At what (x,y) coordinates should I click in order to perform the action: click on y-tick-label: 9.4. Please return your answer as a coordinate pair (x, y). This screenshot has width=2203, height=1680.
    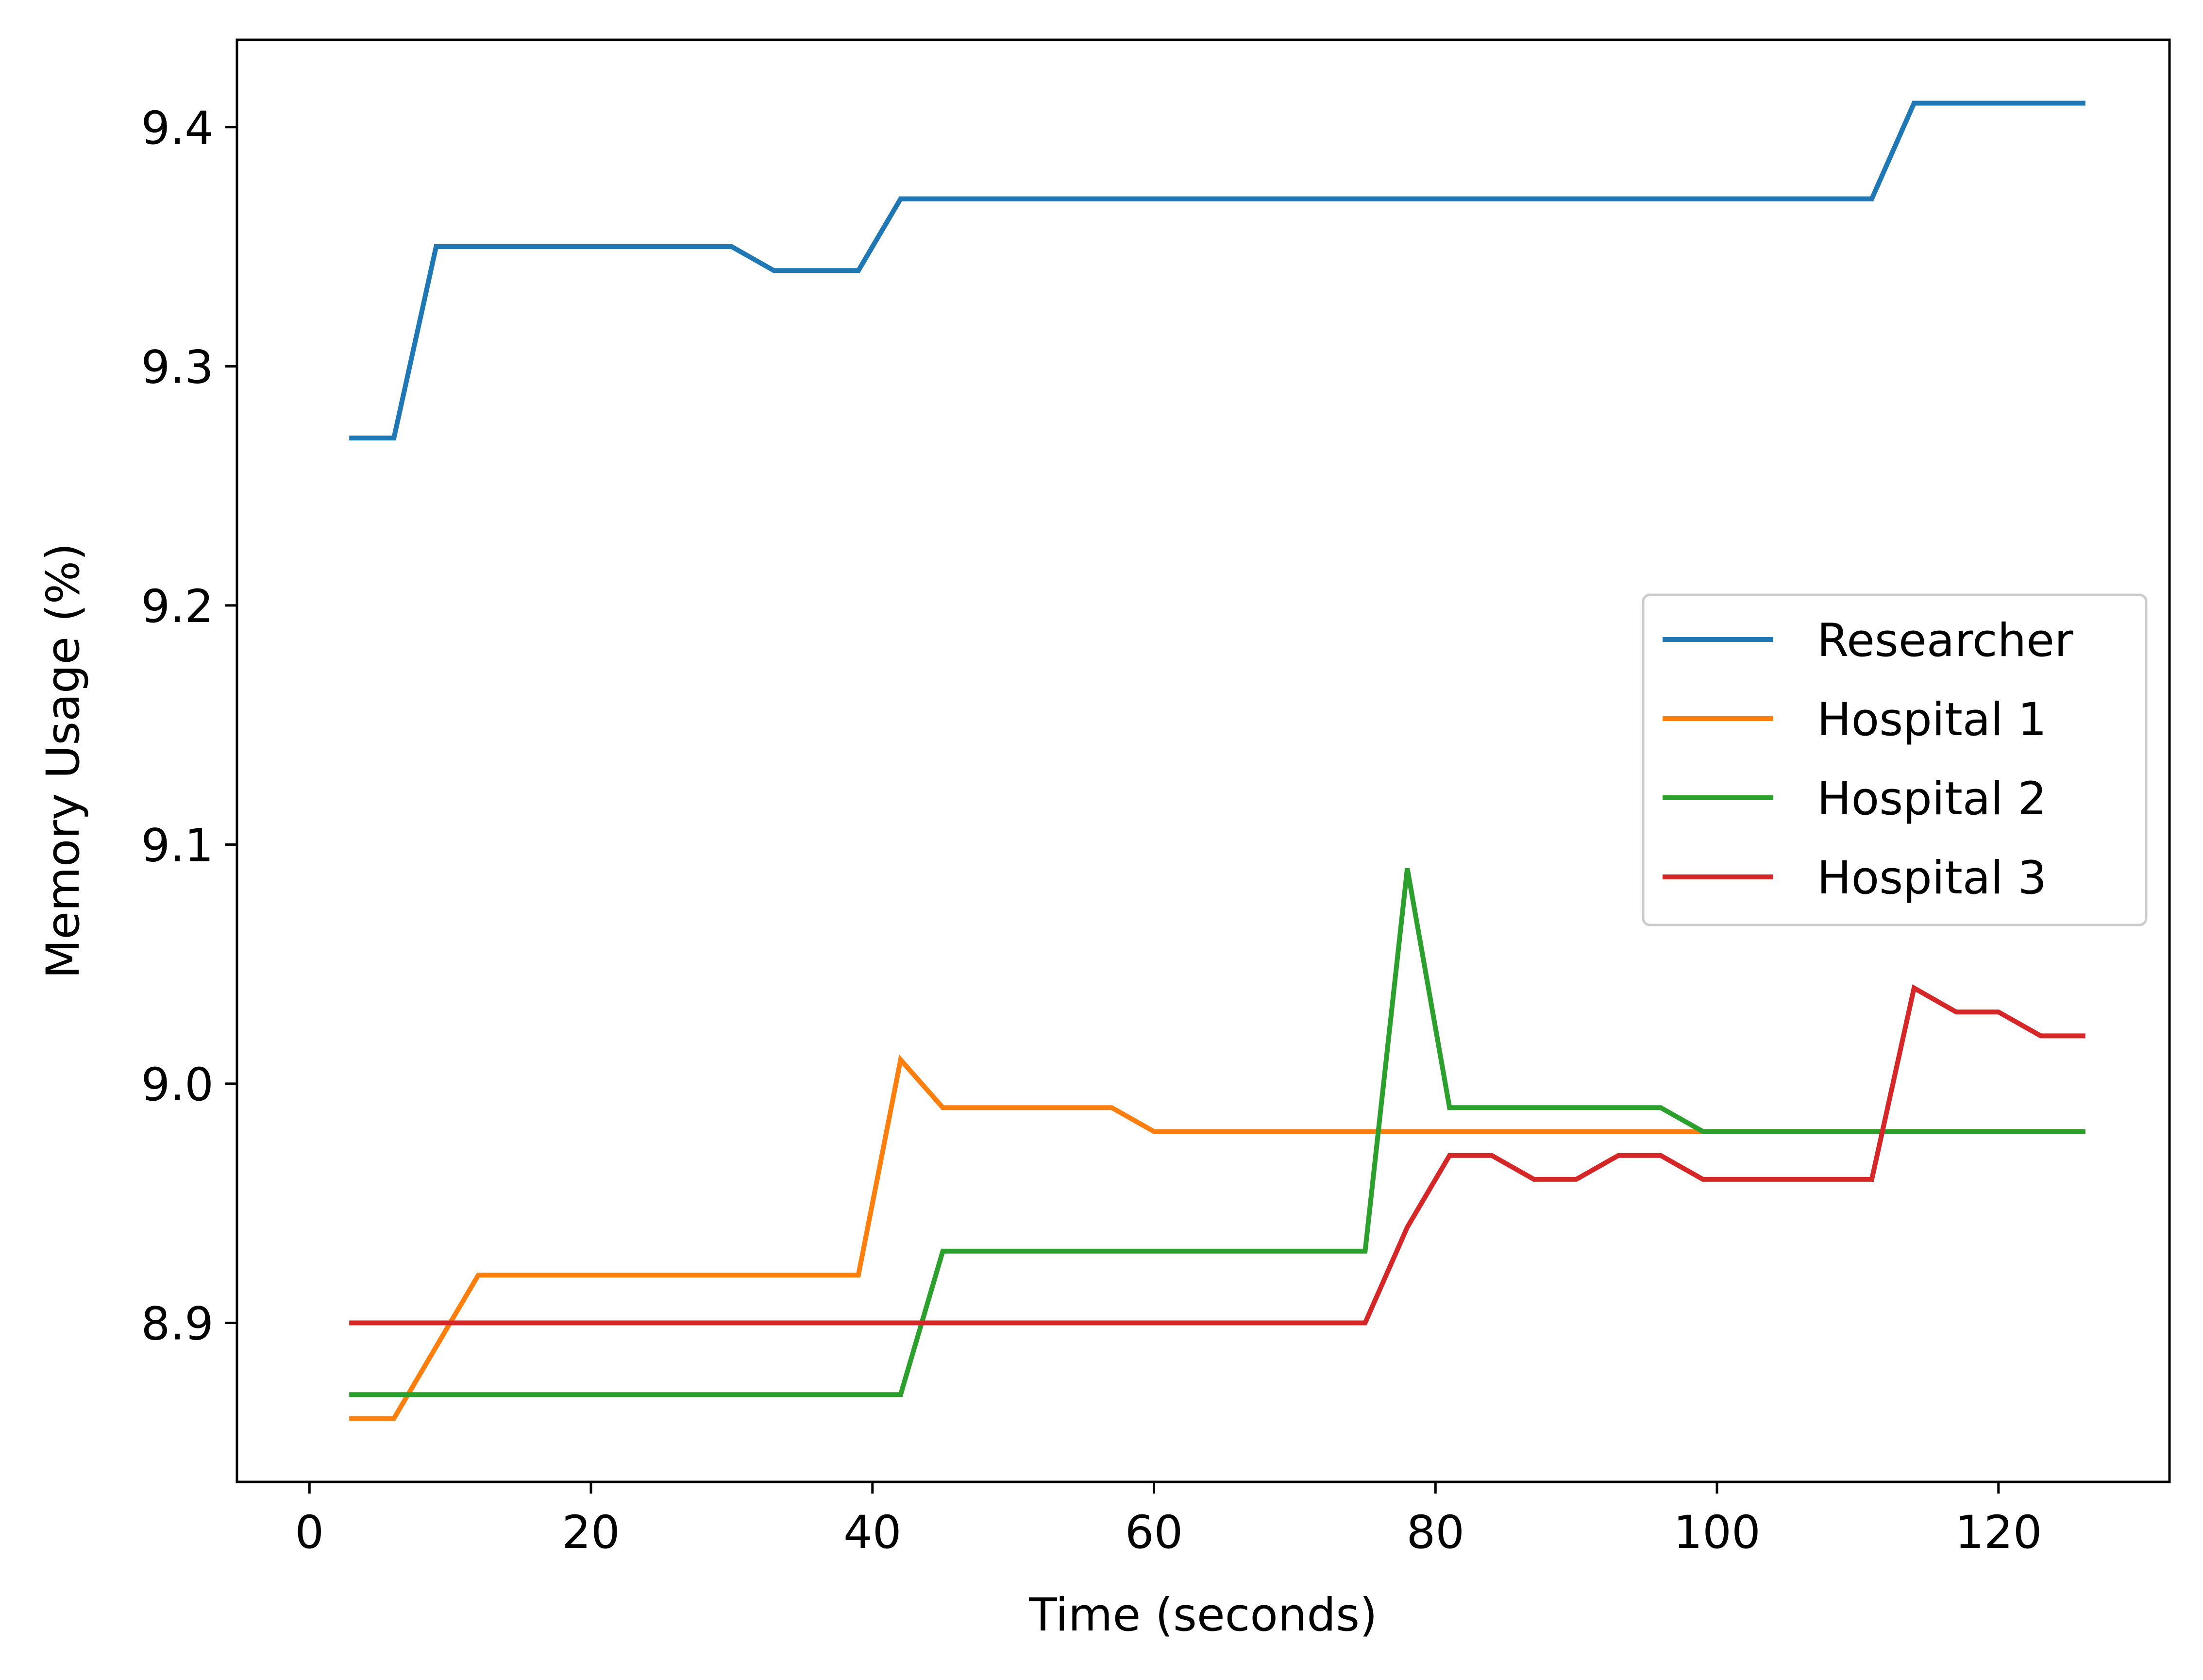
    Looking at the image, I should click on (177, 128).